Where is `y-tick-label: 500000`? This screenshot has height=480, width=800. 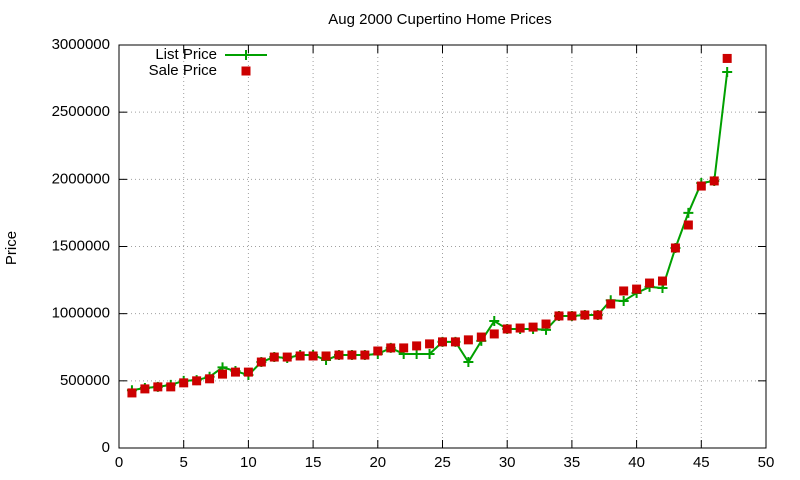
y-tick-label: 500000 is located at coordinates (85, 380).